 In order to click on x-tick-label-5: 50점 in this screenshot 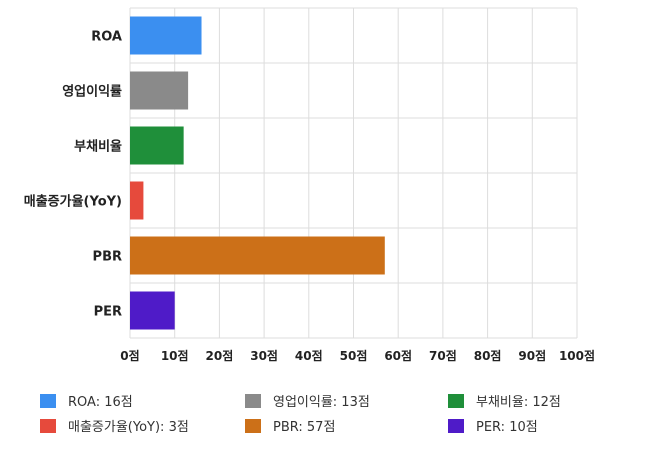, I will do `click(354, 355)`.